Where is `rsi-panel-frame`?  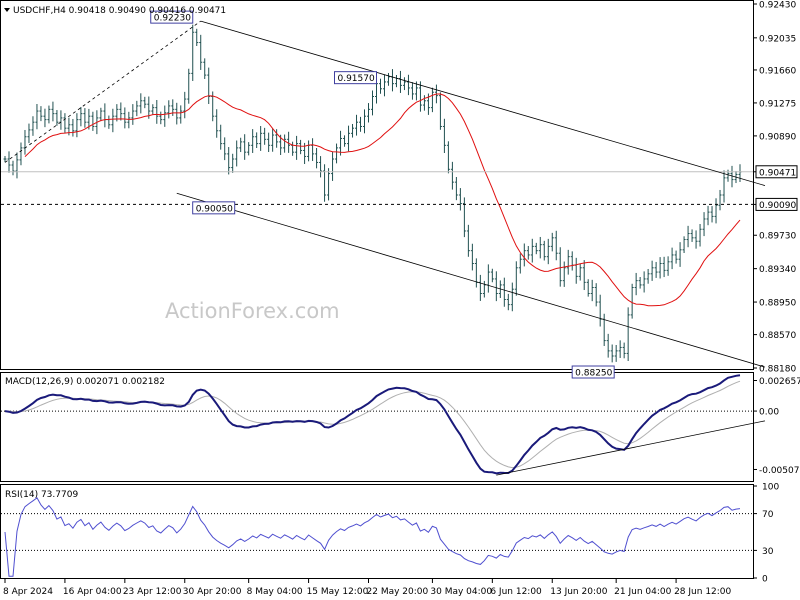 rsi-panel-frame is located at coordinates (377, 531).